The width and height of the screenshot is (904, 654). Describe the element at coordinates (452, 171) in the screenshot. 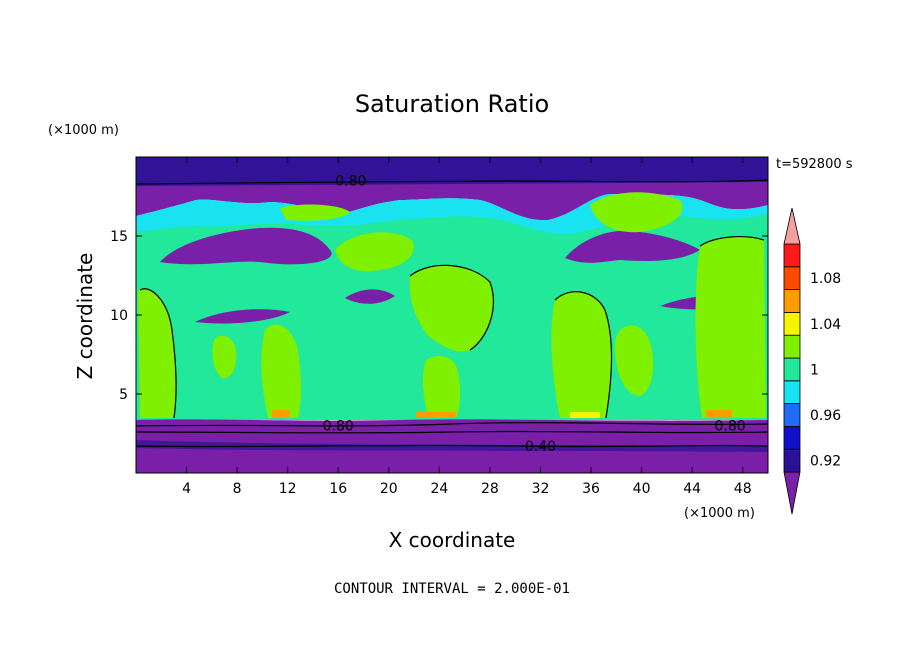

I see `upper-dark-band` at that location.